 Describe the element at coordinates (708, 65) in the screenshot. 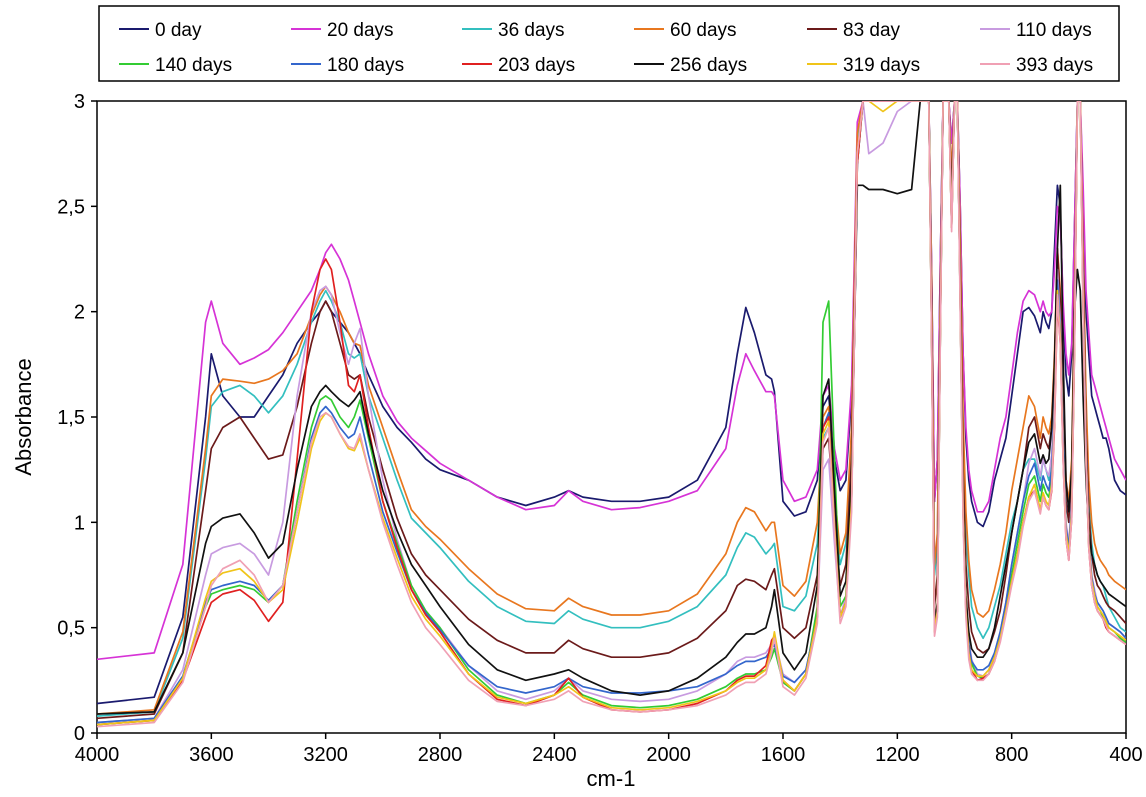

I see `legend-label: 256 days` at that location.